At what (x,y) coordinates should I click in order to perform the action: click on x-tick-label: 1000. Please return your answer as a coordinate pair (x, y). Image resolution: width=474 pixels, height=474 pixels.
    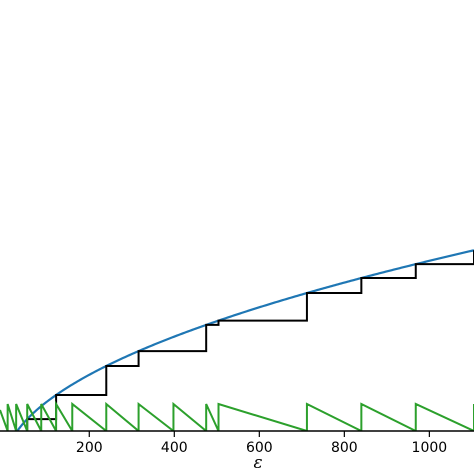
    Looking at the image, I should click on (430, 448).